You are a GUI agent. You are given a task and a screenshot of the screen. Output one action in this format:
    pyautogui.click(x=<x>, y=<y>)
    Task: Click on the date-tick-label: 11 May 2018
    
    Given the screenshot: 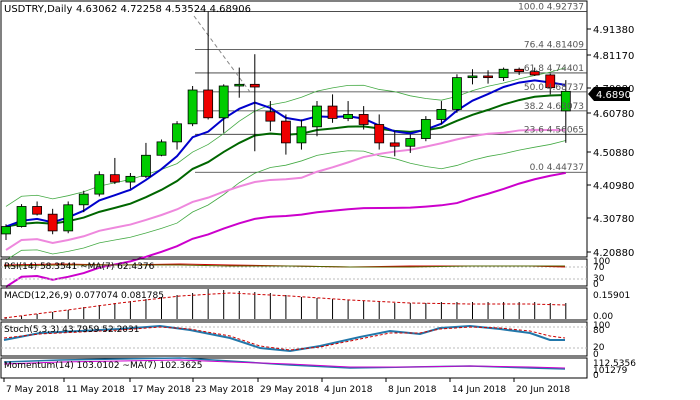 What is the action you would take?
    pyautogui.click(x=95, y=390)
    